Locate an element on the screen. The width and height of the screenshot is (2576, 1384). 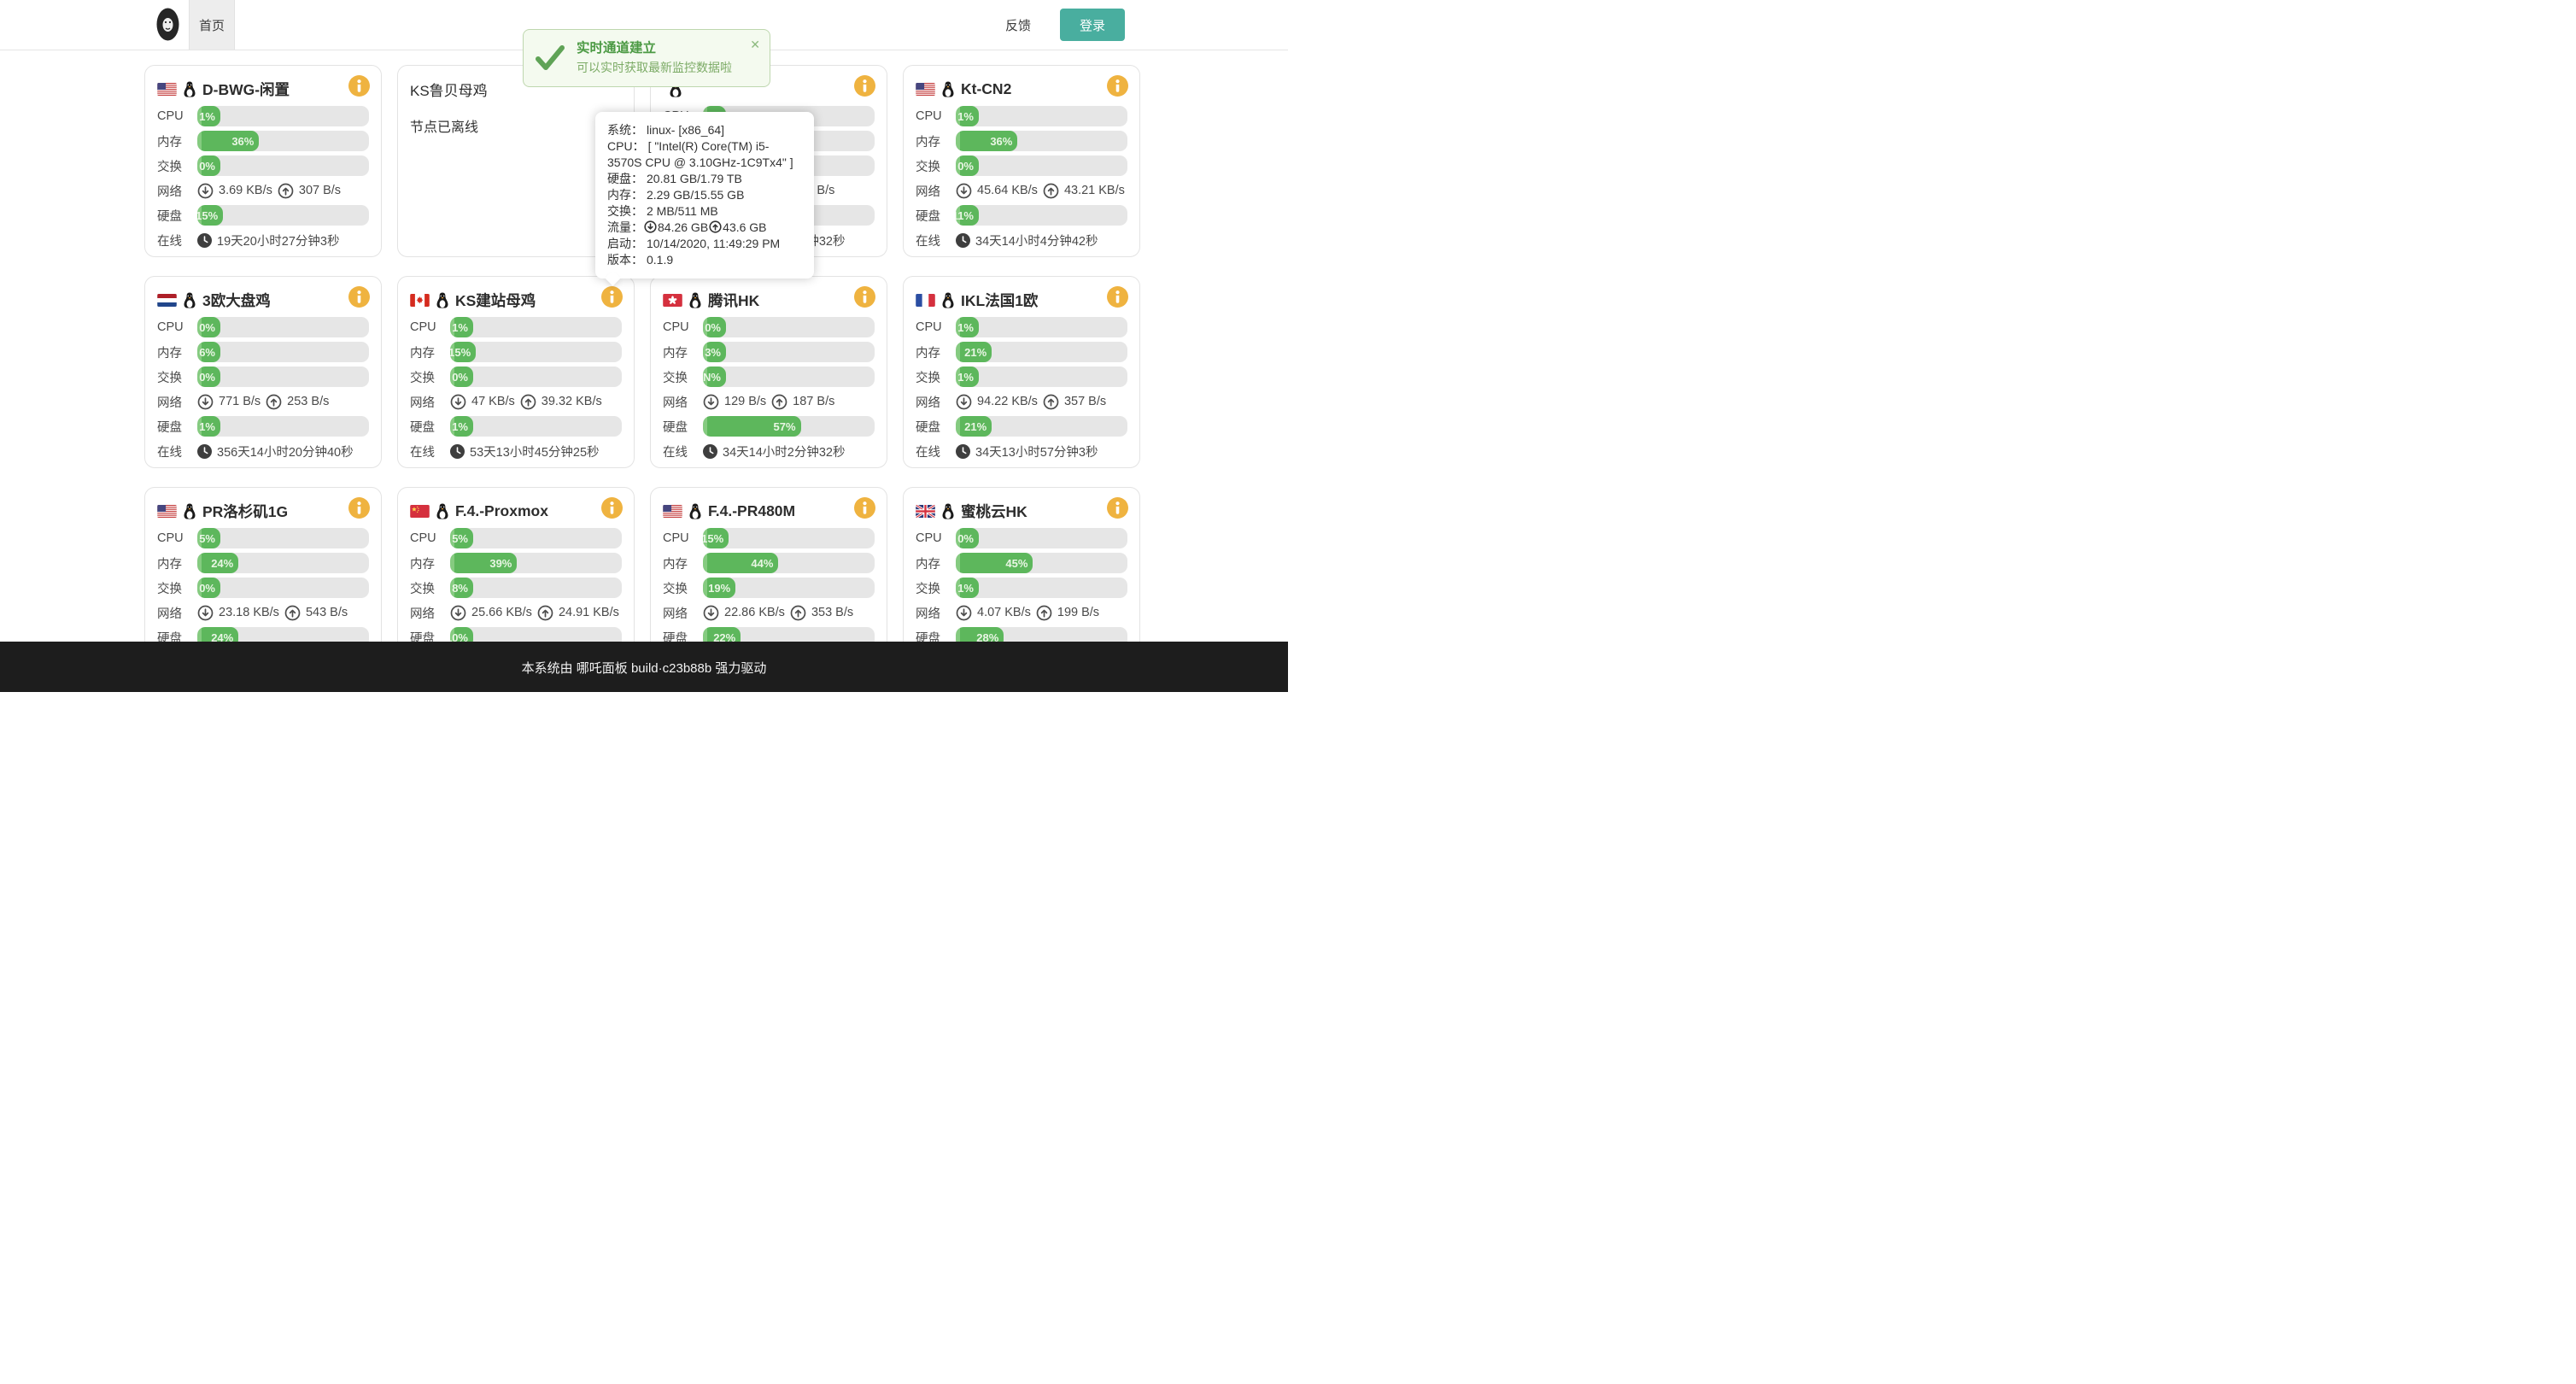
server-card-header: 3欧大盘鸡 is located at coordinates (263, 300).